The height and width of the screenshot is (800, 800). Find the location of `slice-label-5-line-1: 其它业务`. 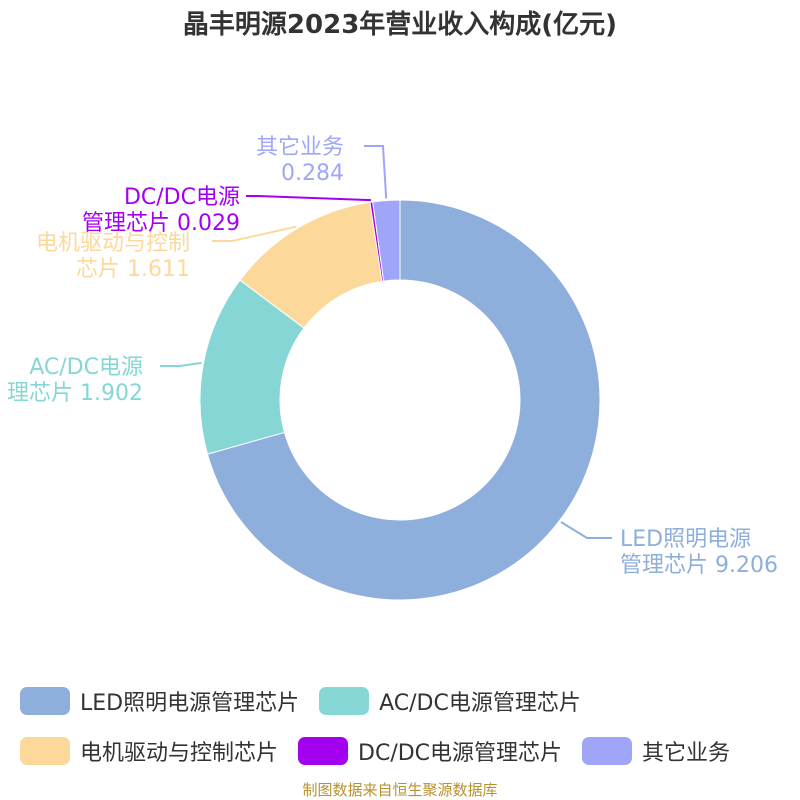

slice-label-5-line-1: 其它业务 is located at coordinates (300, 147).